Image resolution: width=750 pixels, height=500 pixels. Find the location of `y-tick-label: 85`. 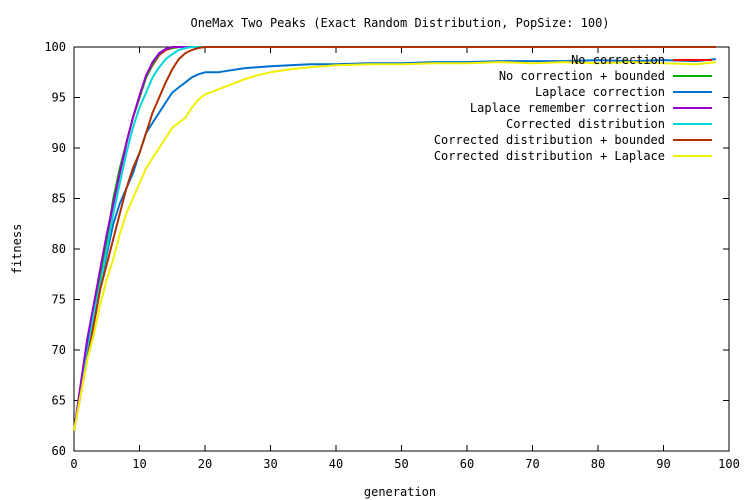

y-tick-label: 85 is located at coordinates (59, 199).